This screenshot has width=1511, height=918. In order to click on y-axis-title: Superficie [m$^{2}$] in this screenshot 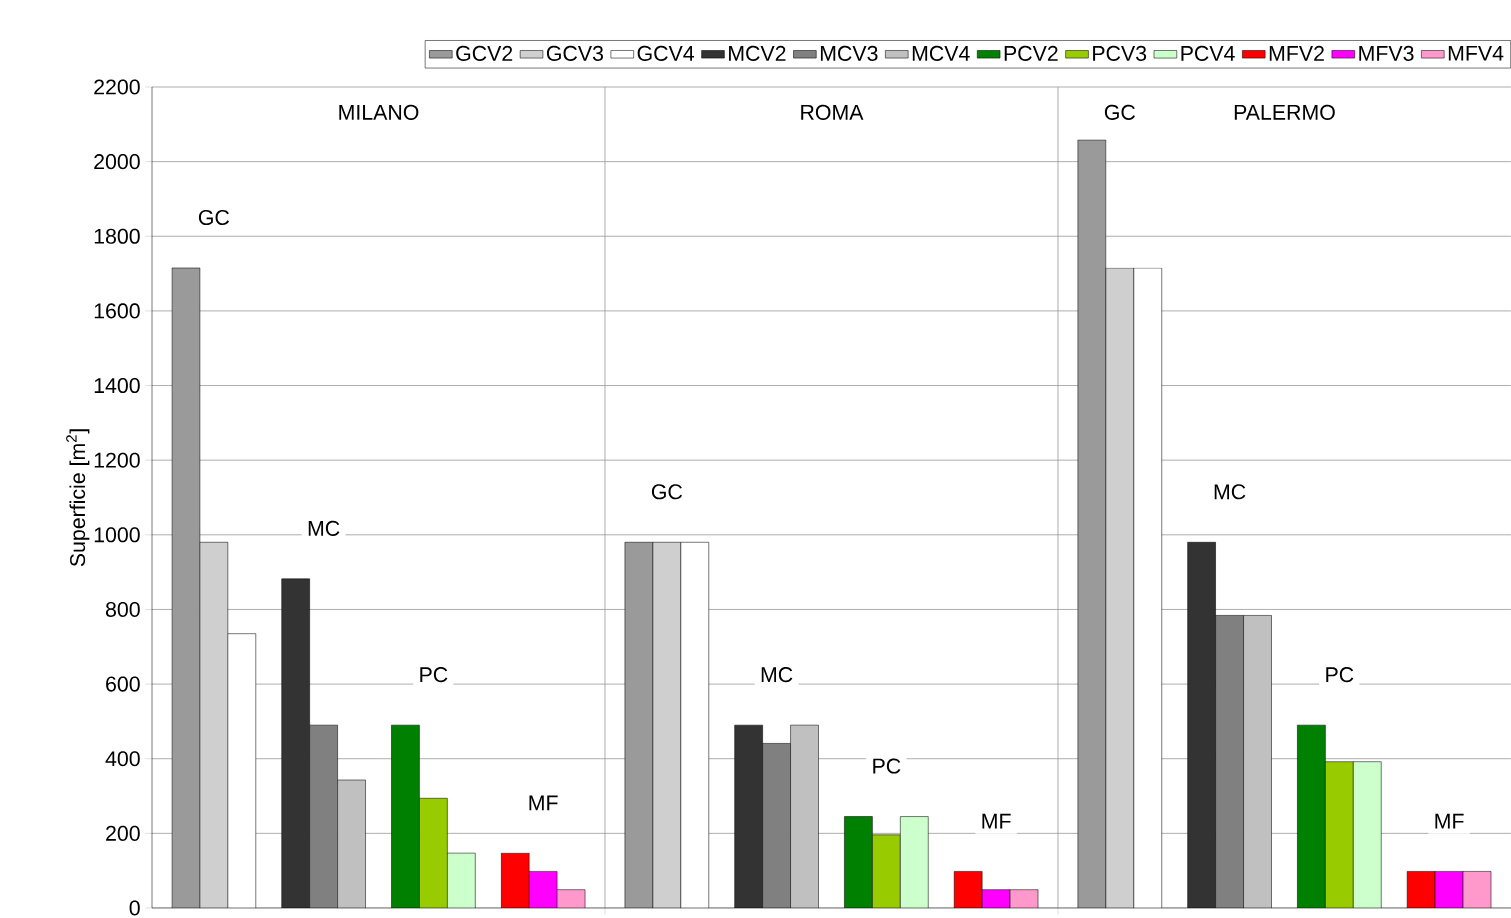, I will do `click(78, 498)`.